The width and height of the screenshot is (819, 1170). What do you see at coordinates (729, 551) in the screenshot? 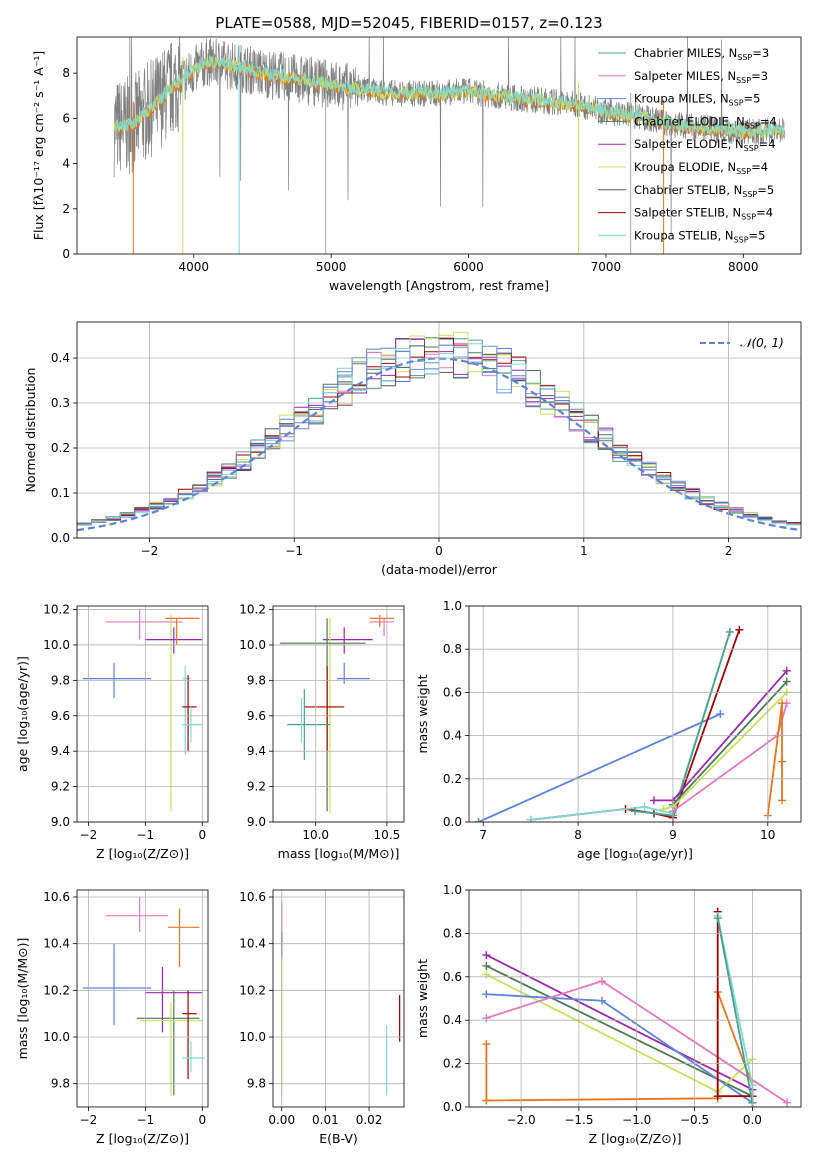
I see `x-tick-label: 2` at bounding box center [729, 551].